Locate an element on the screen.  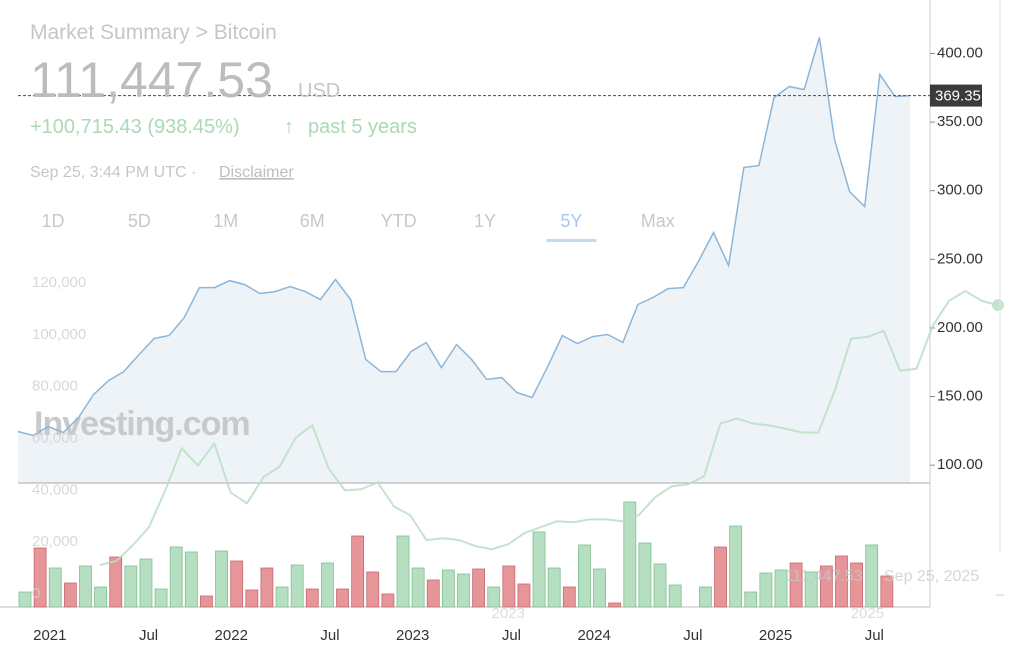
range-tab: 6M is located at coordinates (312, 221).